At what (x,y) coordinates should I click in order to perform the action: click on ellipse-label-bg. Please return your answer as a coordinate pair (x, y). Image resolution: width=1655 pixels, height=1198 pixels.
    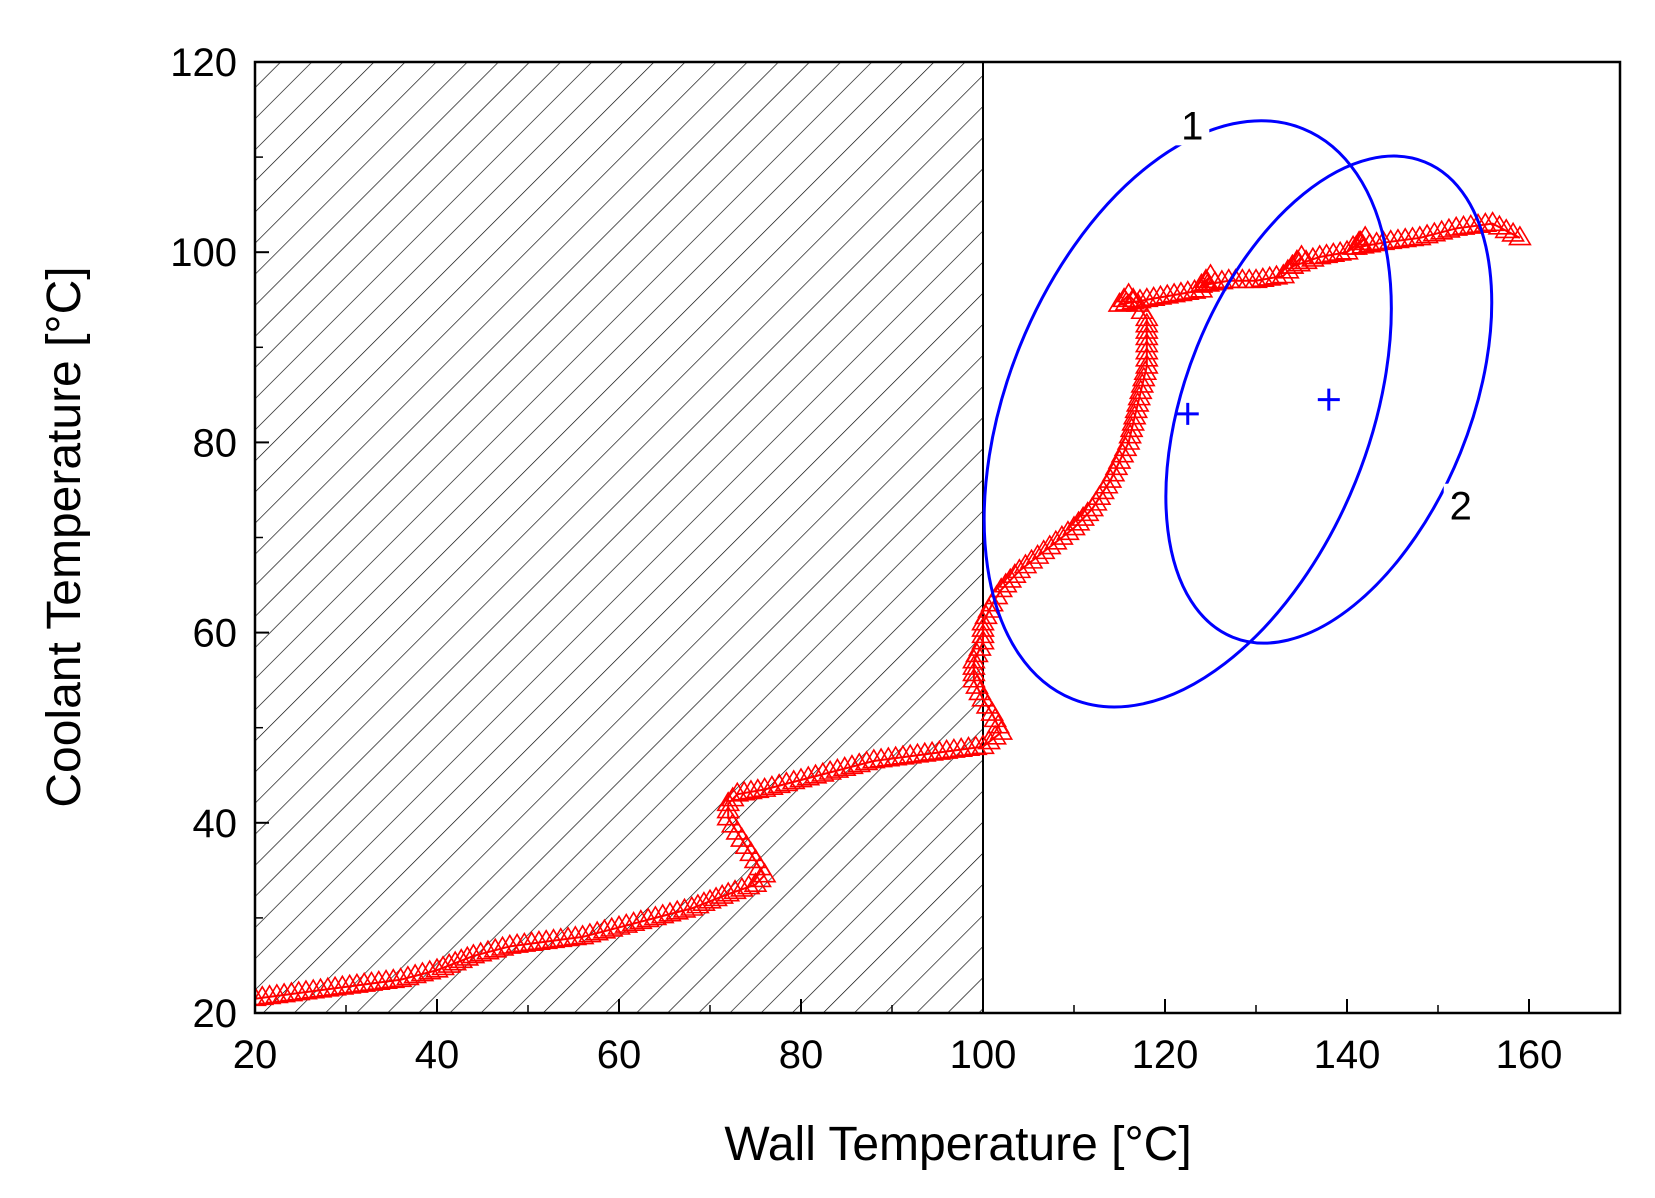
    Looking at the image, I should click on (1460, 504).